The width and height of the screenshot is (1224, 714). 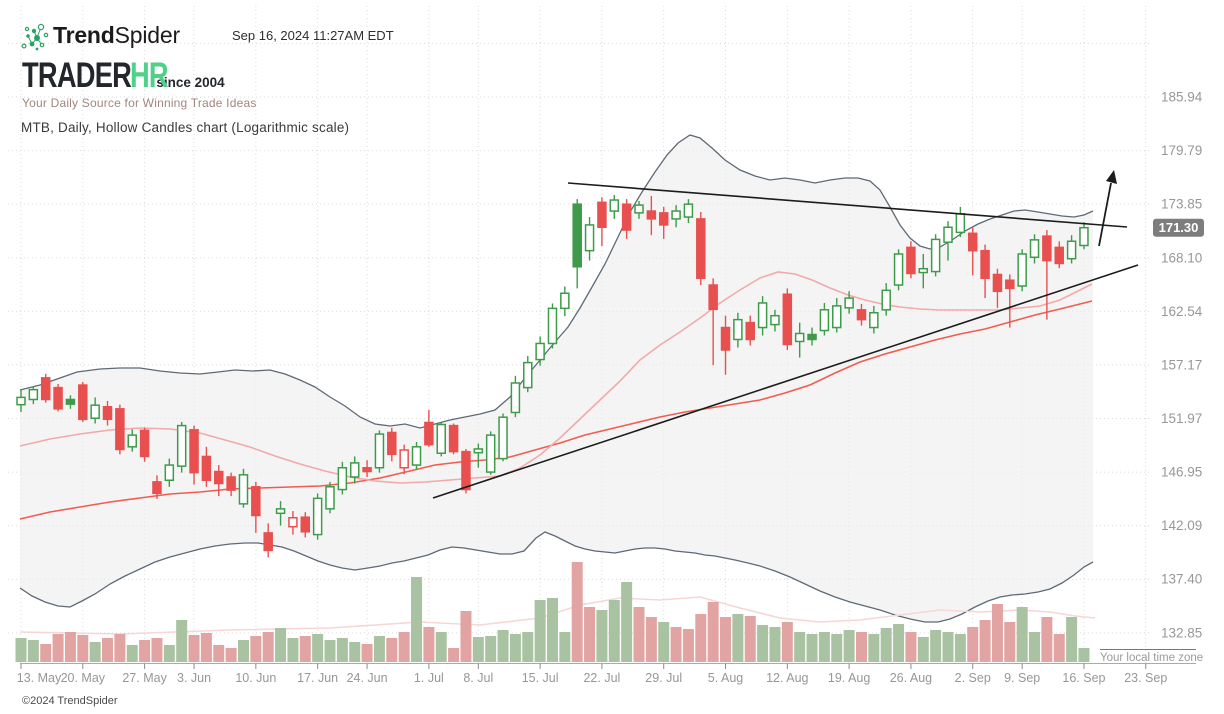 I want to click on current-price-text: 171.30, so click(x=1179, y=227).